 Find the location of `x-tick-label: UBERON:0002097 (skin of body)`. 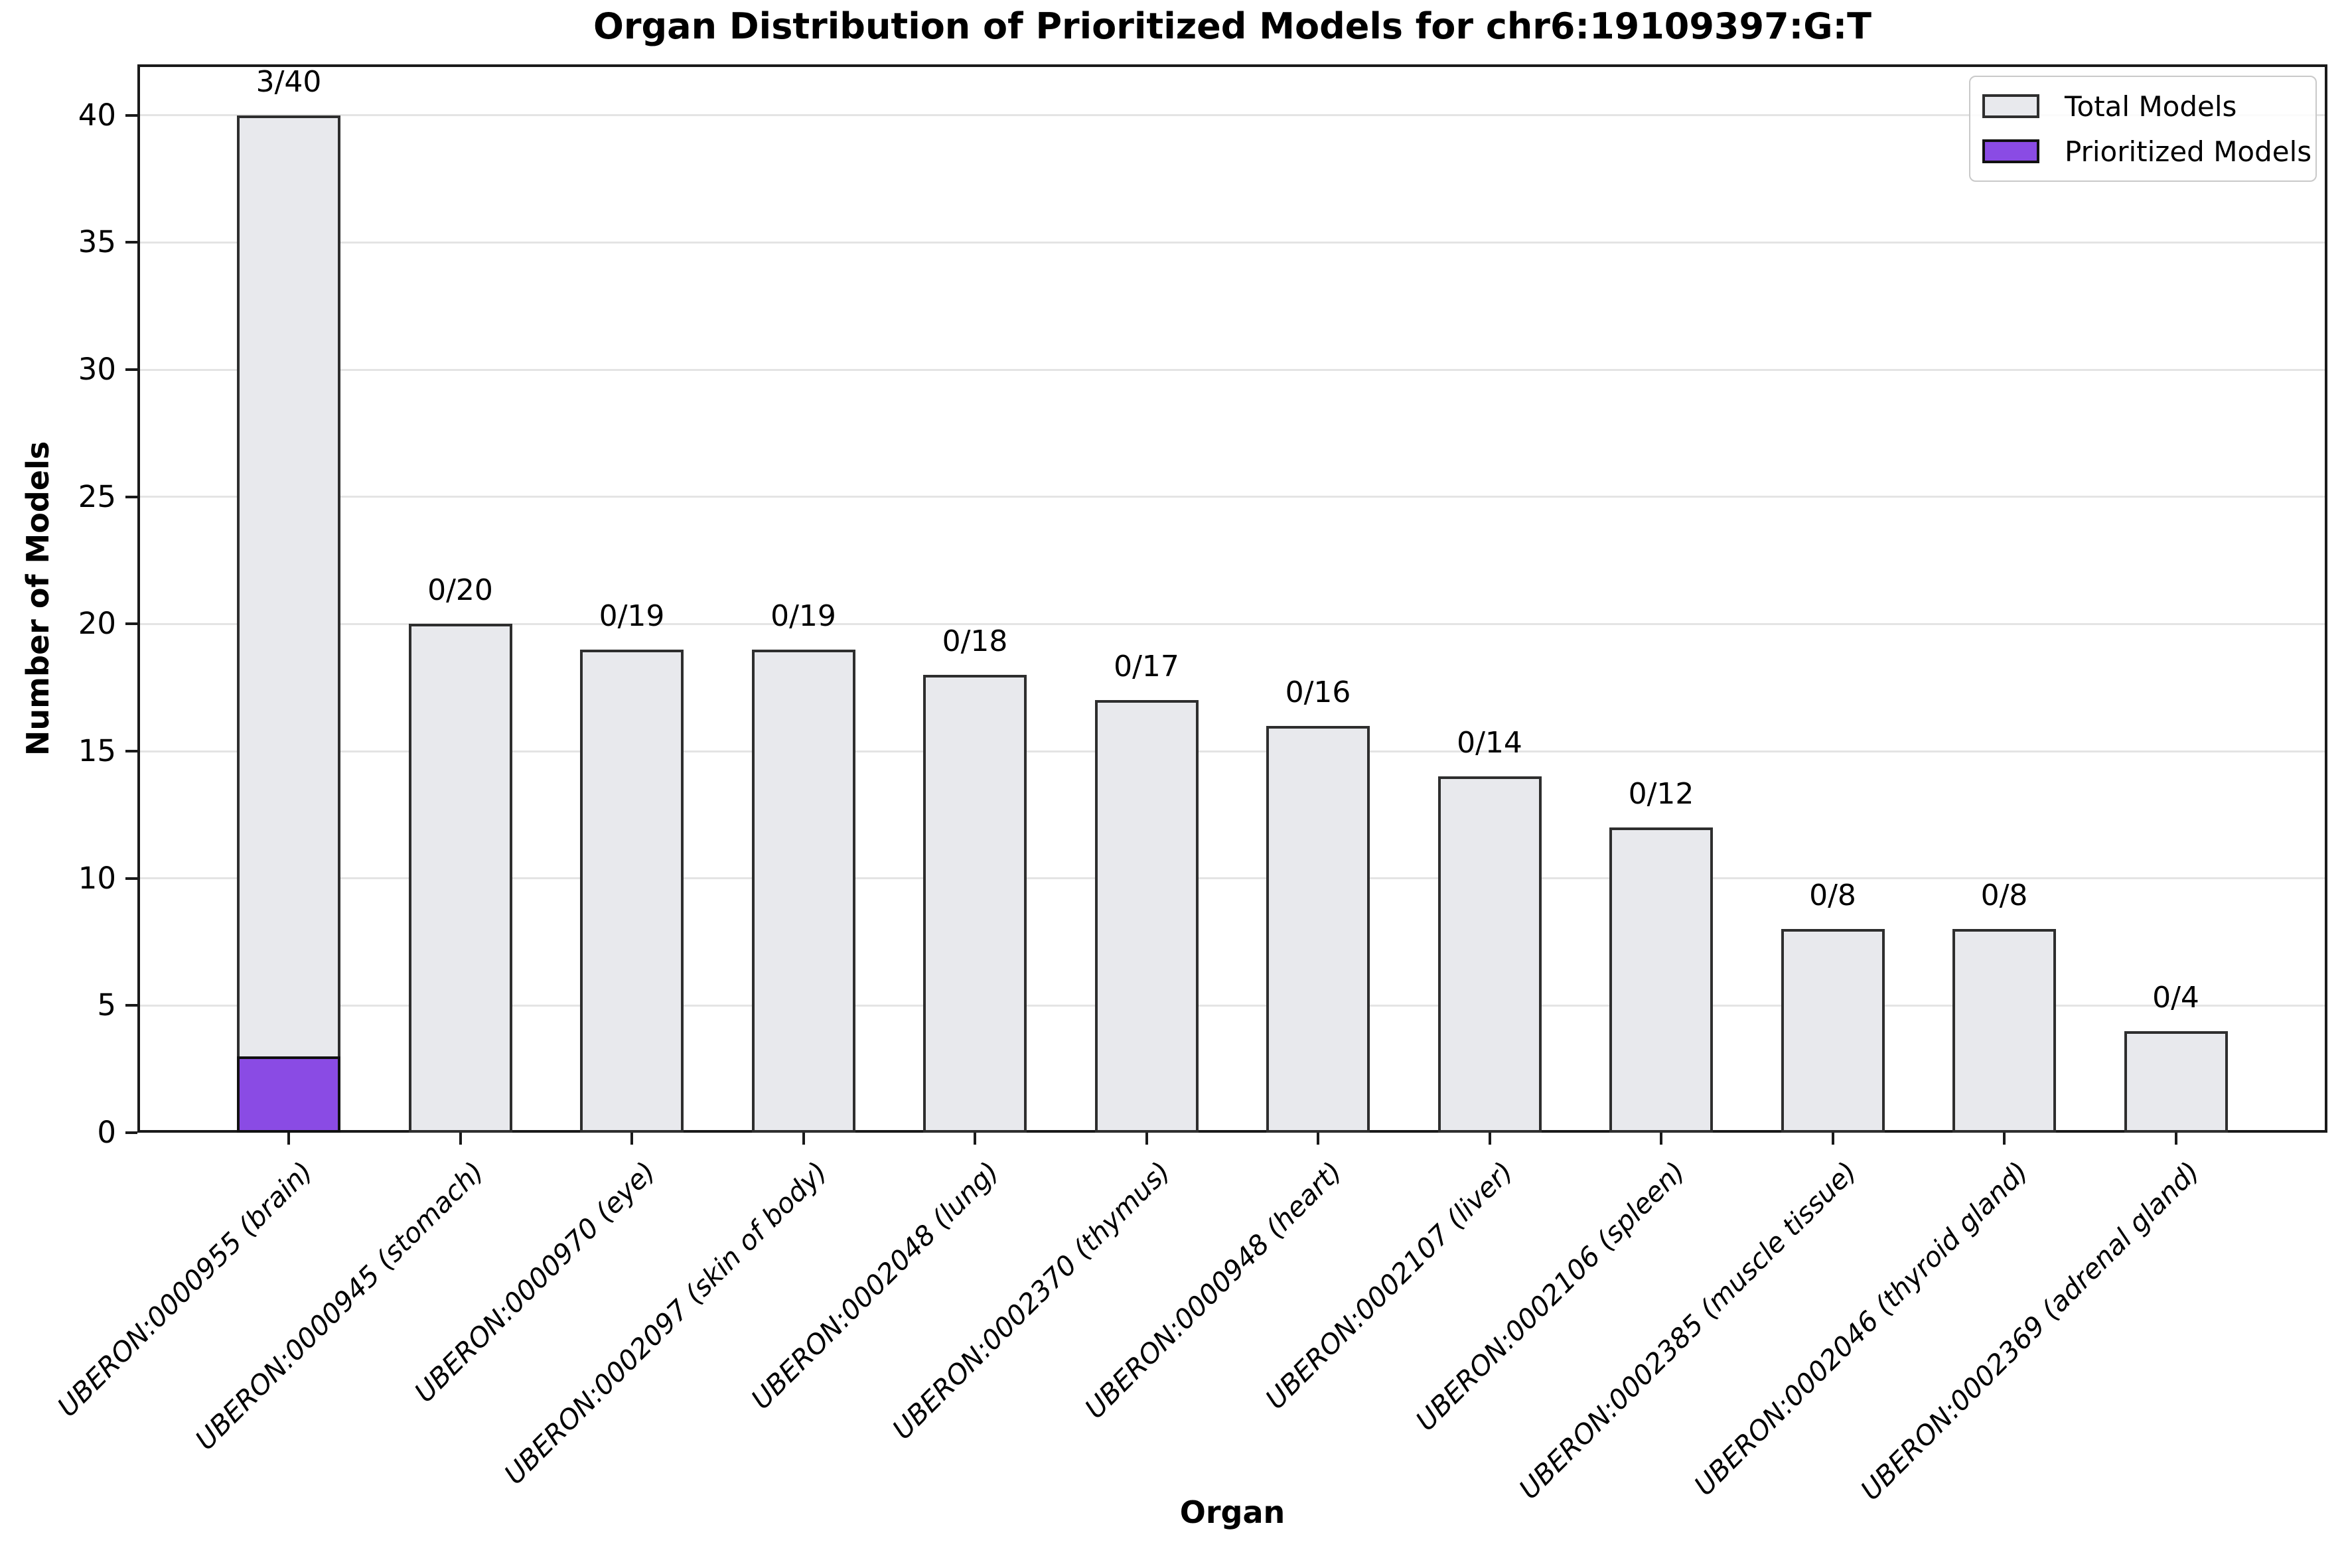

x-tick-label: UBERON:0002097 (skin of body) is located at coordinates (666, 1323).